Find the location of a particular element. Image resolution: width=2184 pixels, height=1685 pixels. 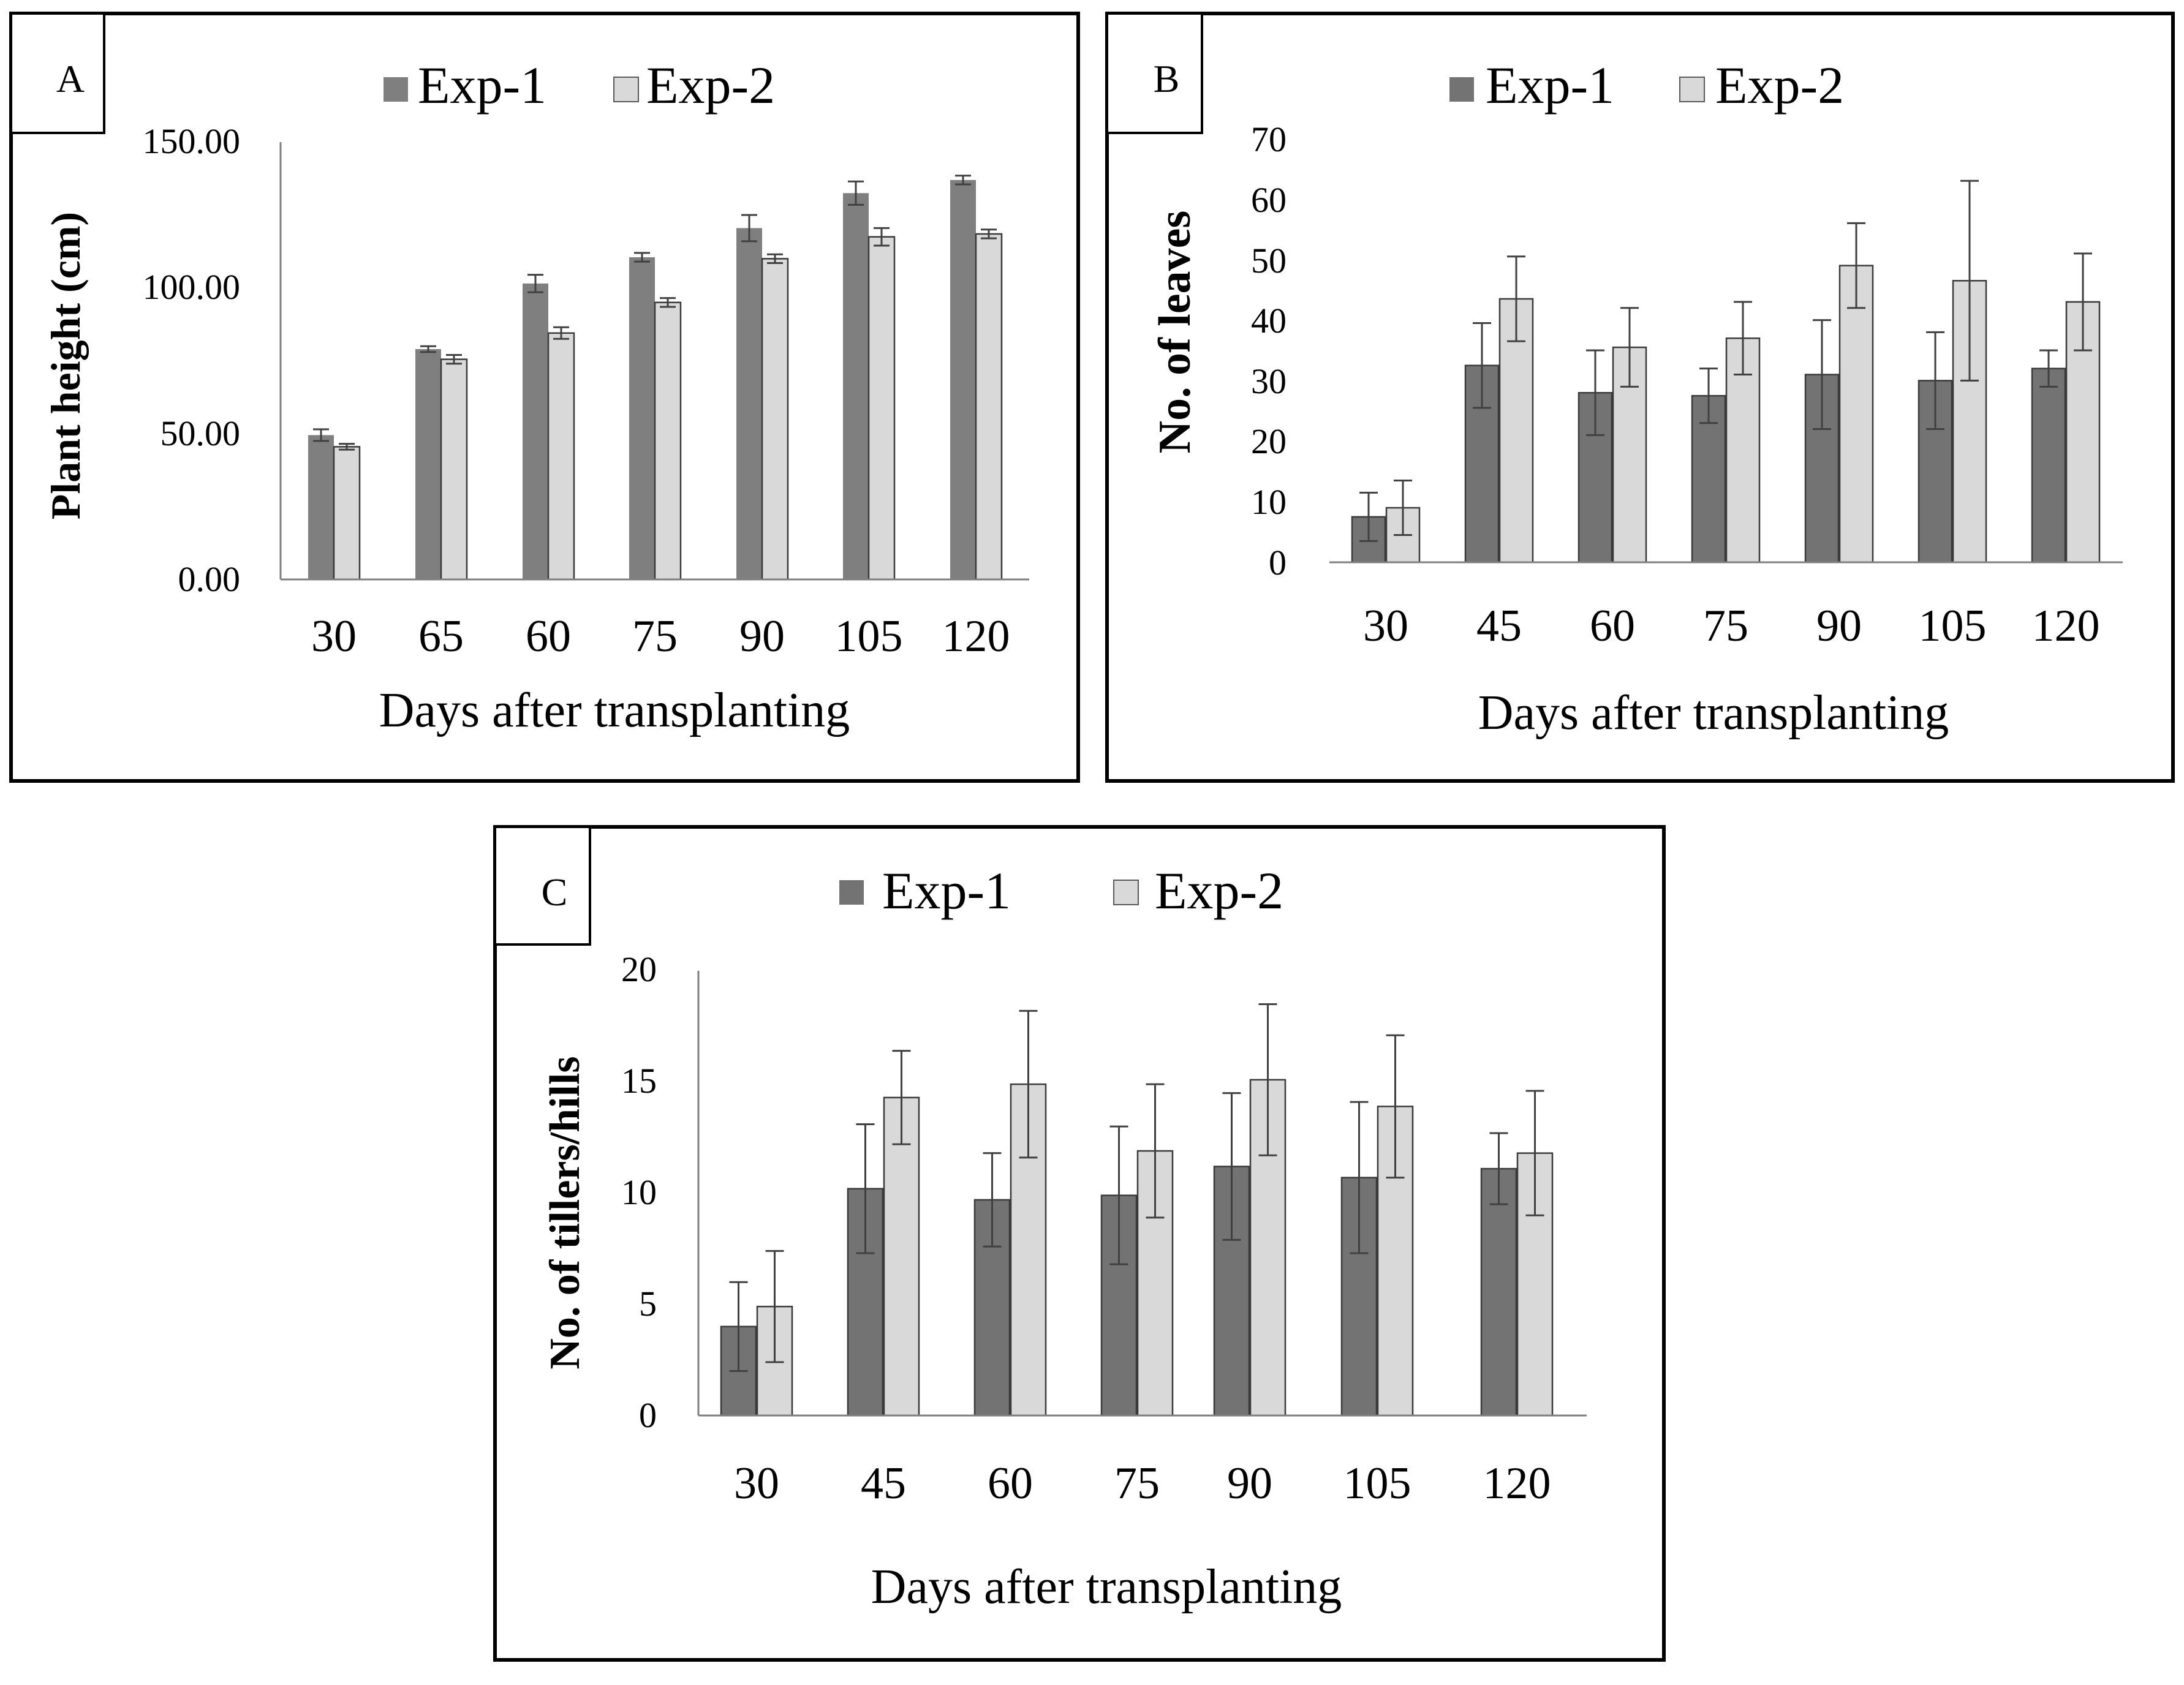

panel-c-x-tick-label: 105 is located at coordinates (1377, 1483).